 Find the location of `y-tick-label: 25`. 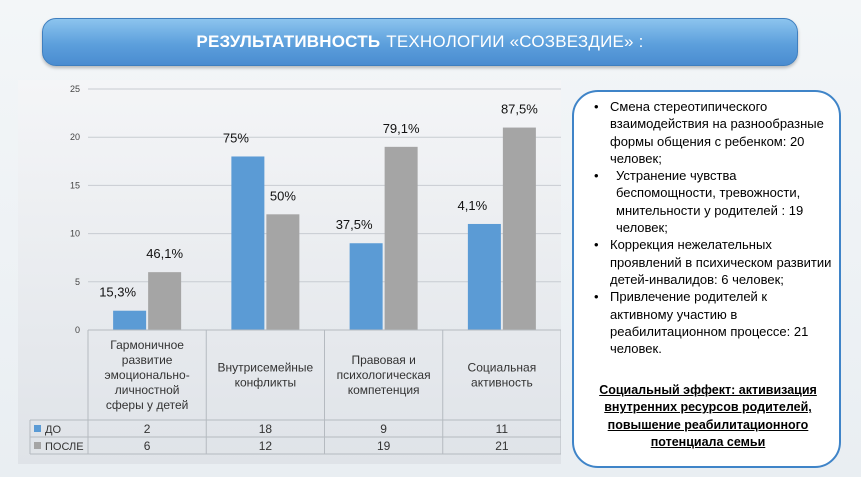

y-tick-label: 25 is located at coordinates (75, 89).